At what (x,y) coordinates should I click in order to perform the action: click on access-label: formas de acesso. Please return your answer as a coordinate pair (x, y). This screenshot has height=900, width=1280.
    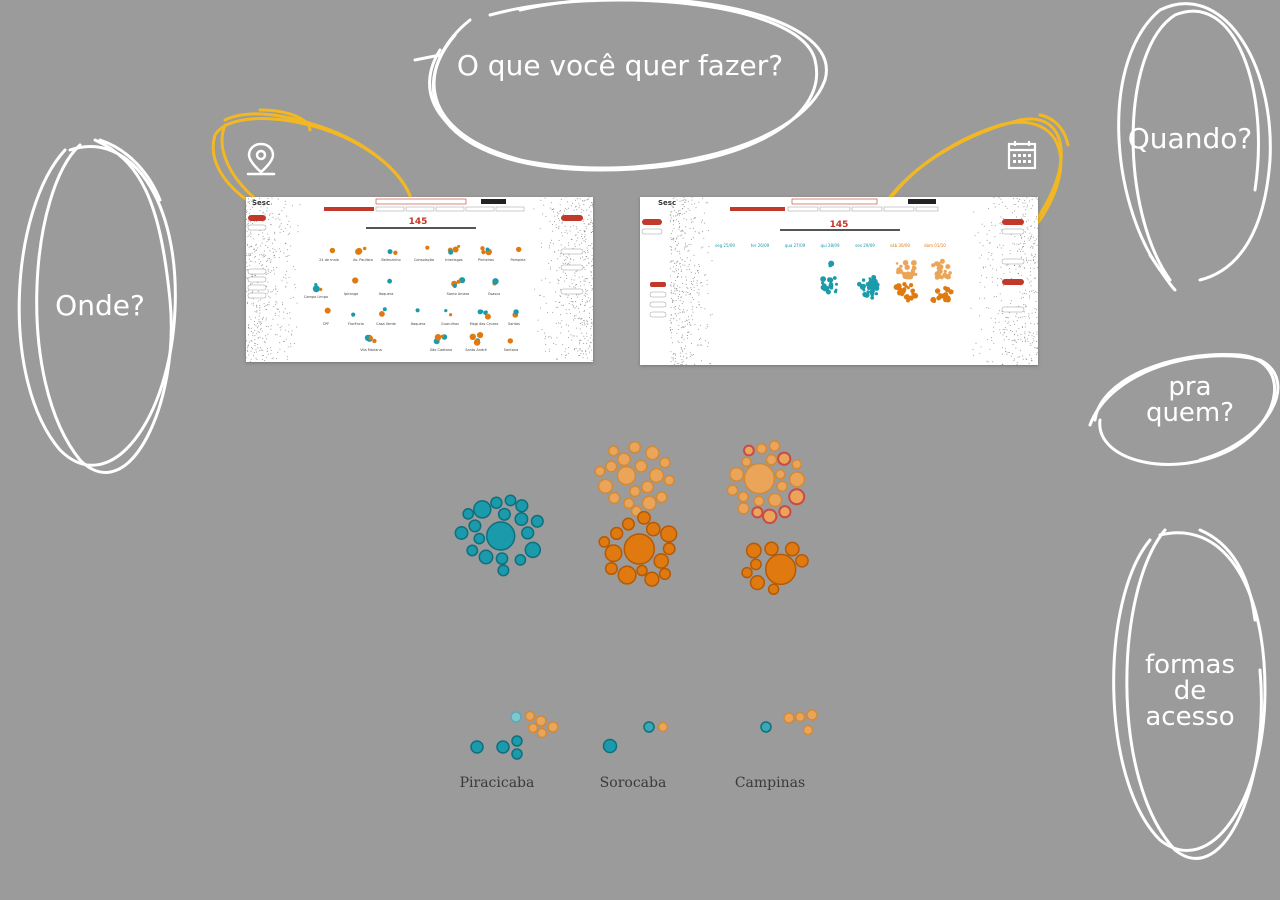
    Looking at the image, I should click on (1190, 691).